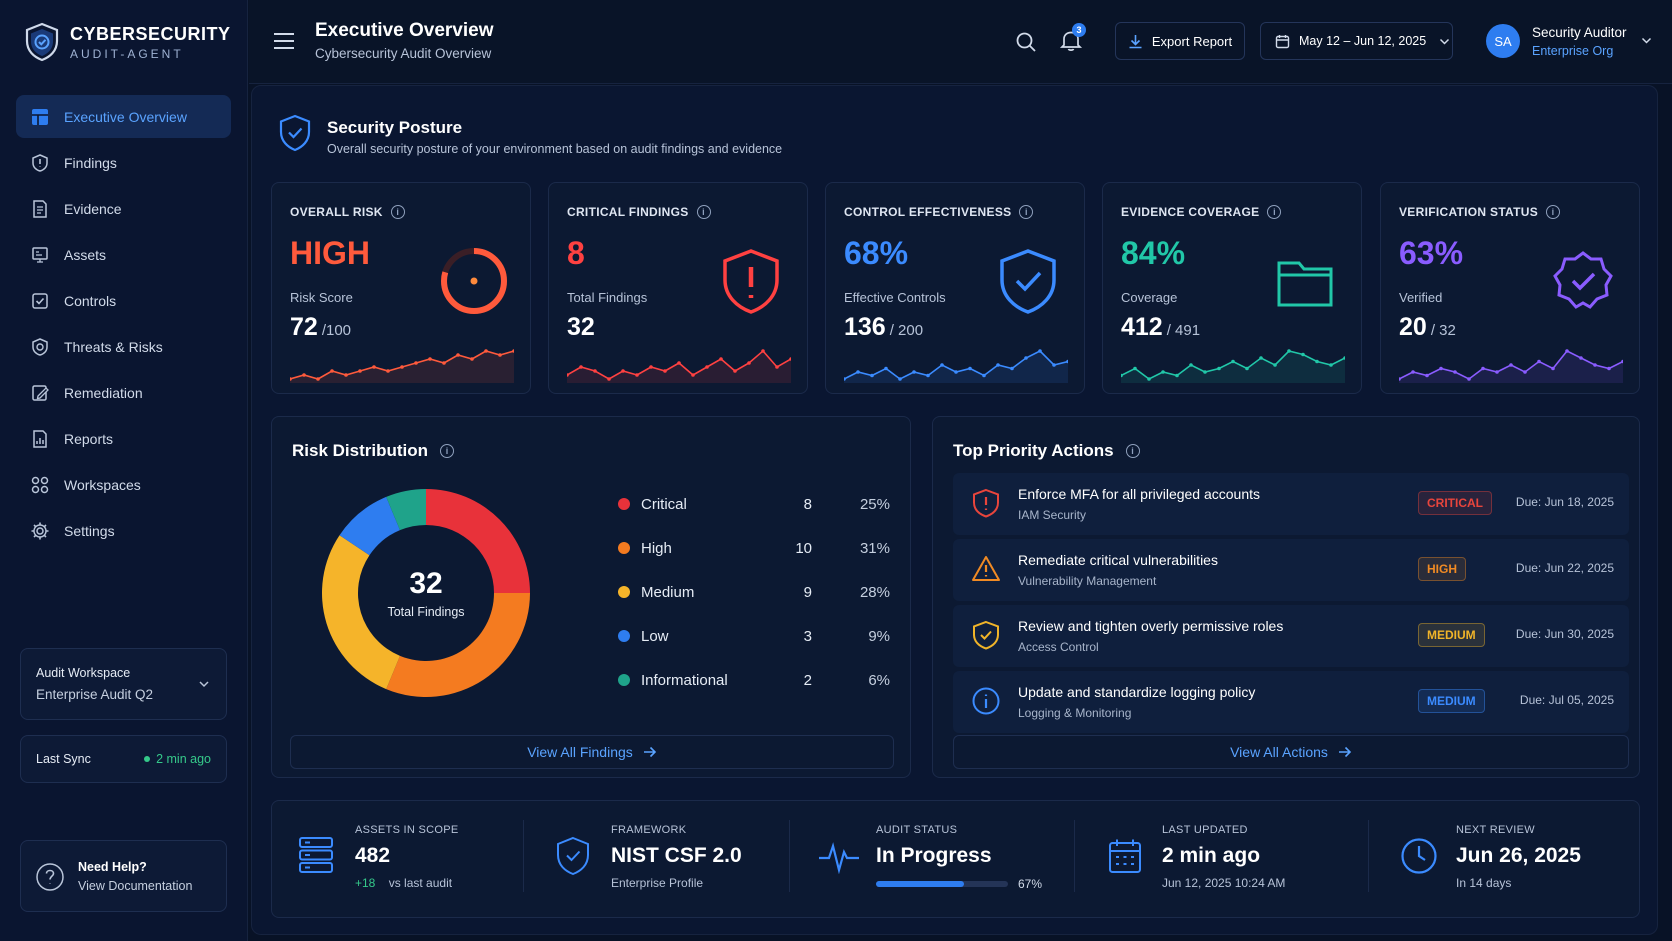 Image resolution: width=1672 pixels, height=941 pixels. Describe the element at coordinates (50, 877) in the screenshot. I see `help-circle-icon` at that location.